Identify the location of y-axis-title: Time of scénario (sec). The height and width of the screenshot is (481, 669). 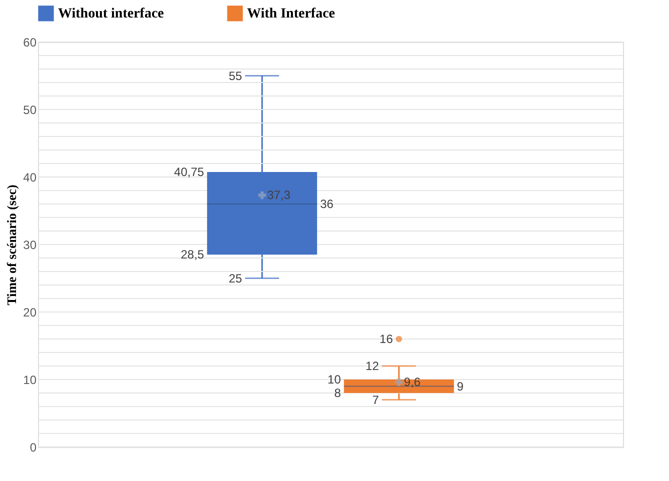
(12, 245).